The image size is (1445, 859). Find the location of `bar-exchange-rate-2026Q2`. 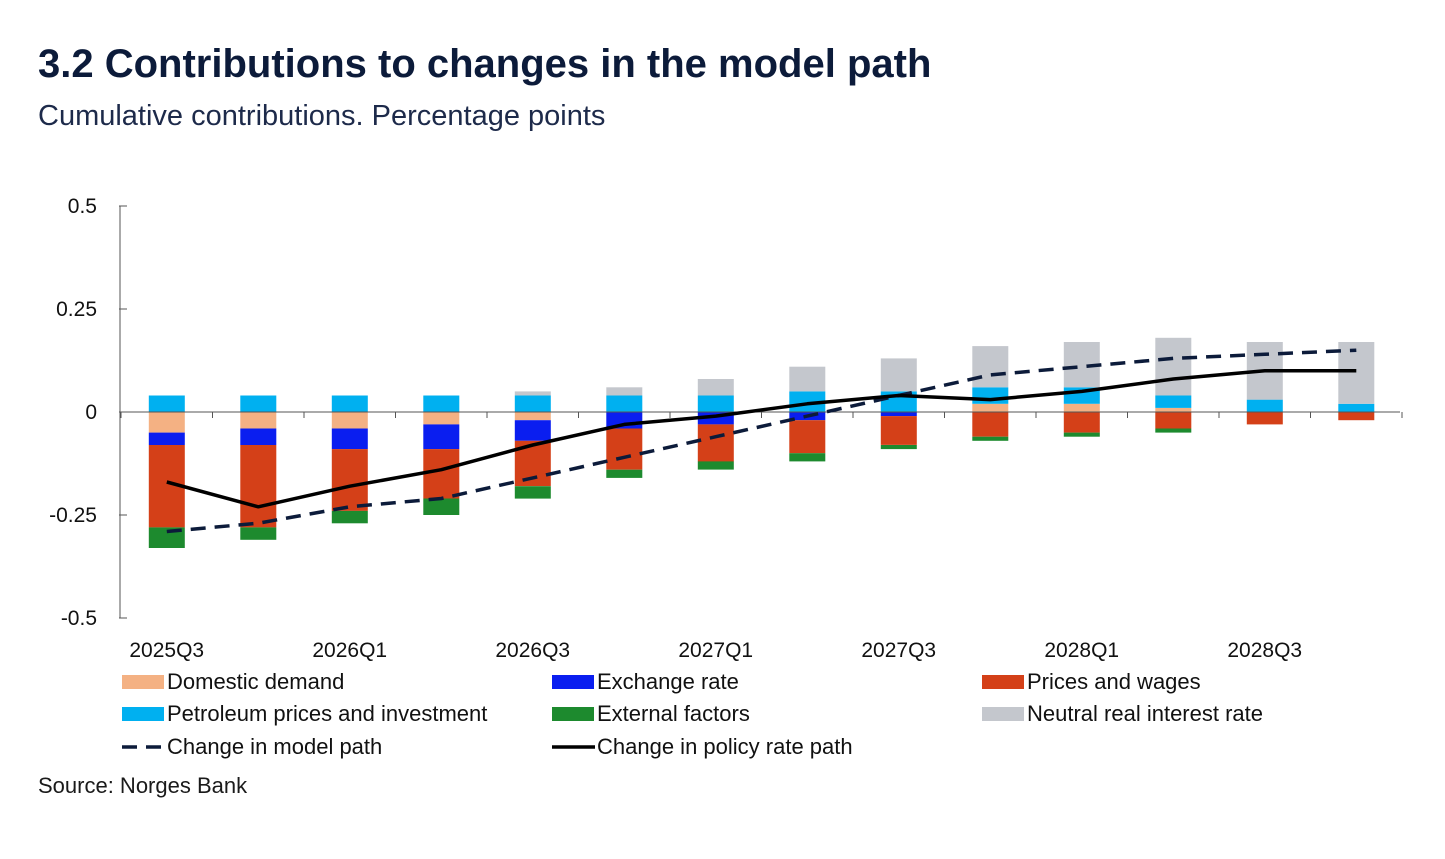

bar-exchange-rate-2026Q2 is located at coordinates (441, 437).